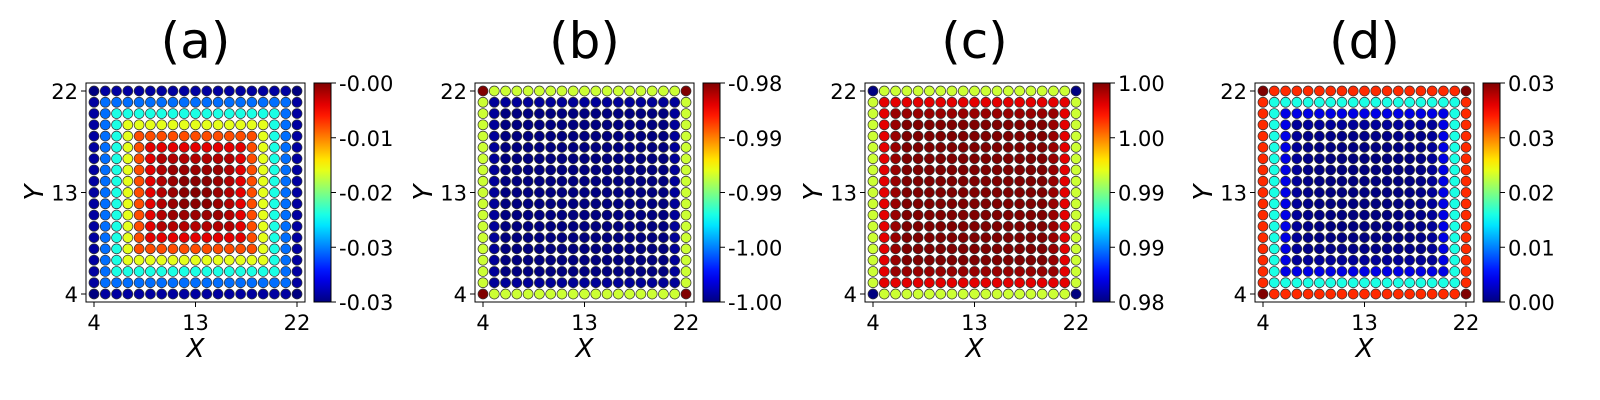  What do you see at coordinates (686, 323) in the screenshot?
I see `x-tick-label: 22` at bounding box center [686, 323].